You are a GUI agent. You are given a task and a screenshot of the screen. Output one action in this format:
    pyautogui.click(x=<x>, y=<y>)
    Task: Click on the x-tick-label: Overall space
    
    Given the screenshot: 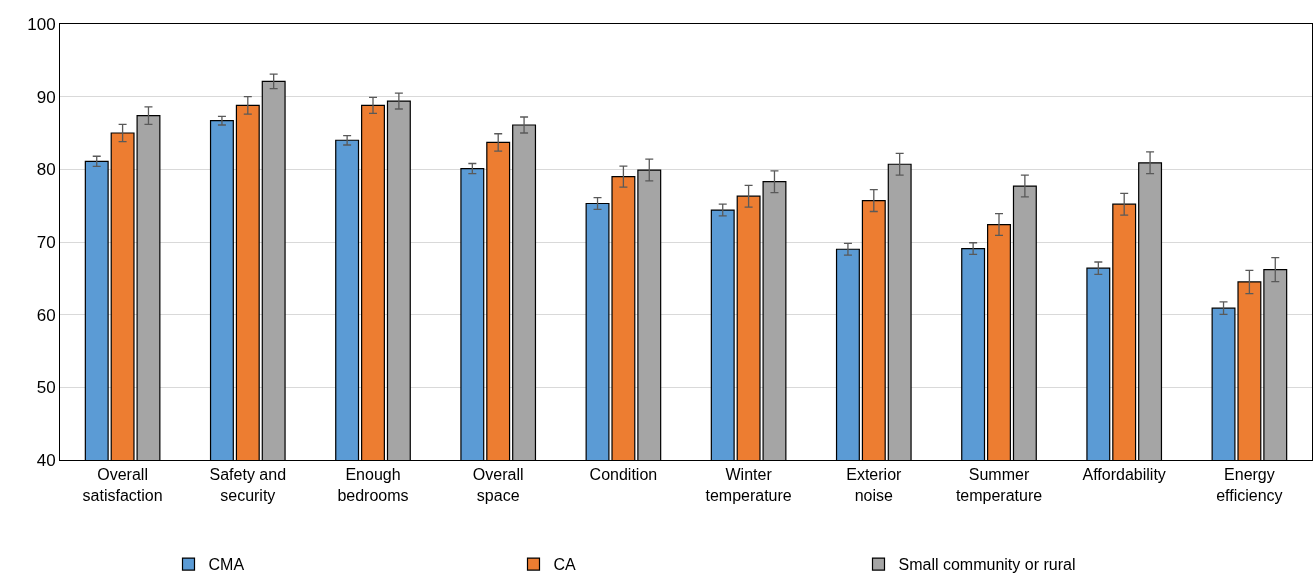 What is the action you would take?
    pyautogui.click(x=498, y=485)
    